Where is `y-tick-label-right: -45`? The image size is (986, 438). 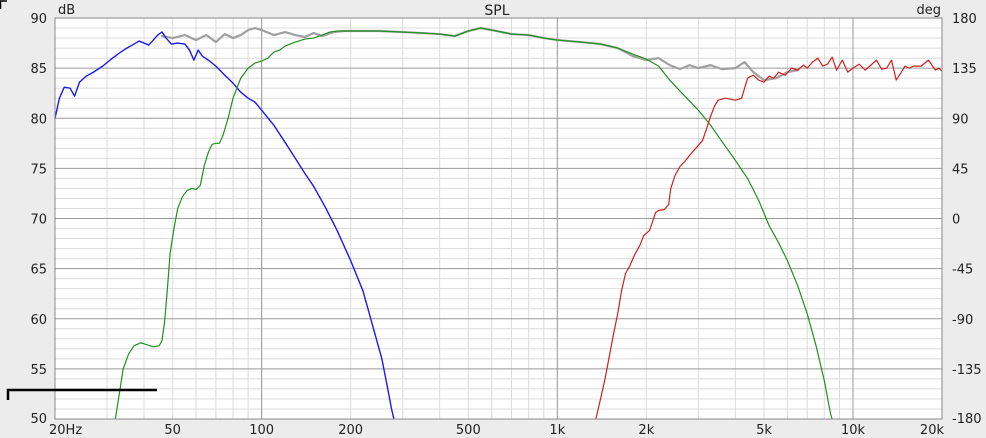 y-tick-label-right: -45 is located at coordinates (962, 270).